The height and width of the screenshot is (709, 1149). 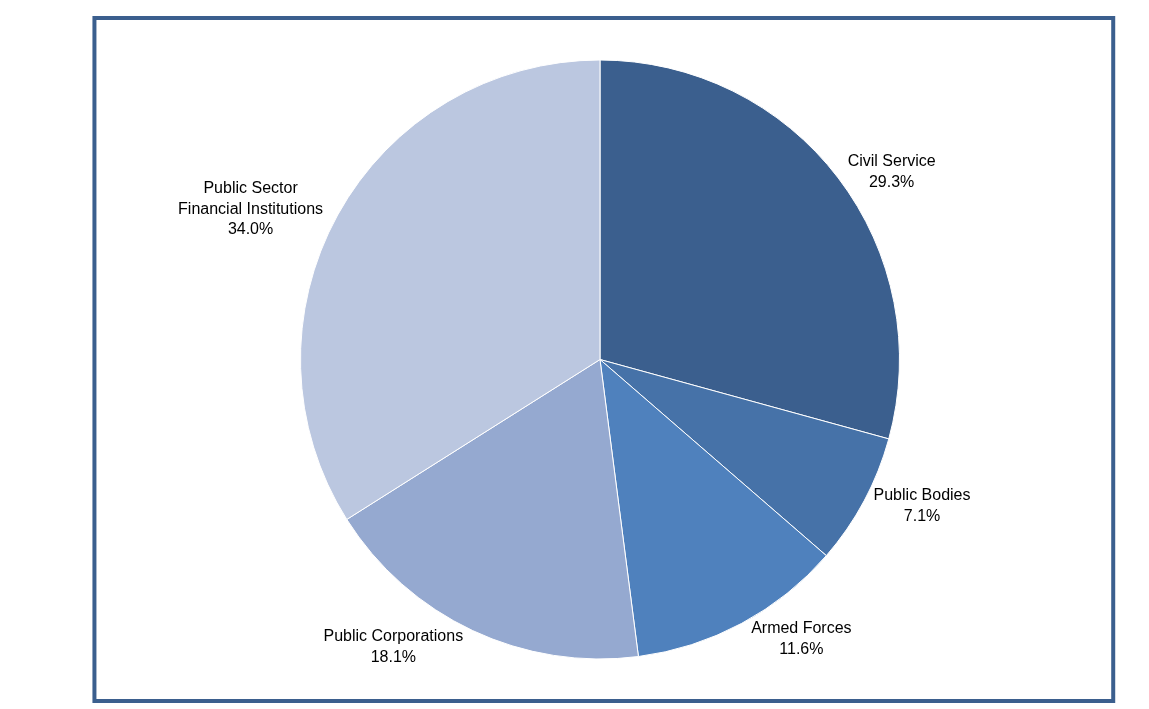 I want to click on data-label: 11.6%, so click(x=801, y=648).